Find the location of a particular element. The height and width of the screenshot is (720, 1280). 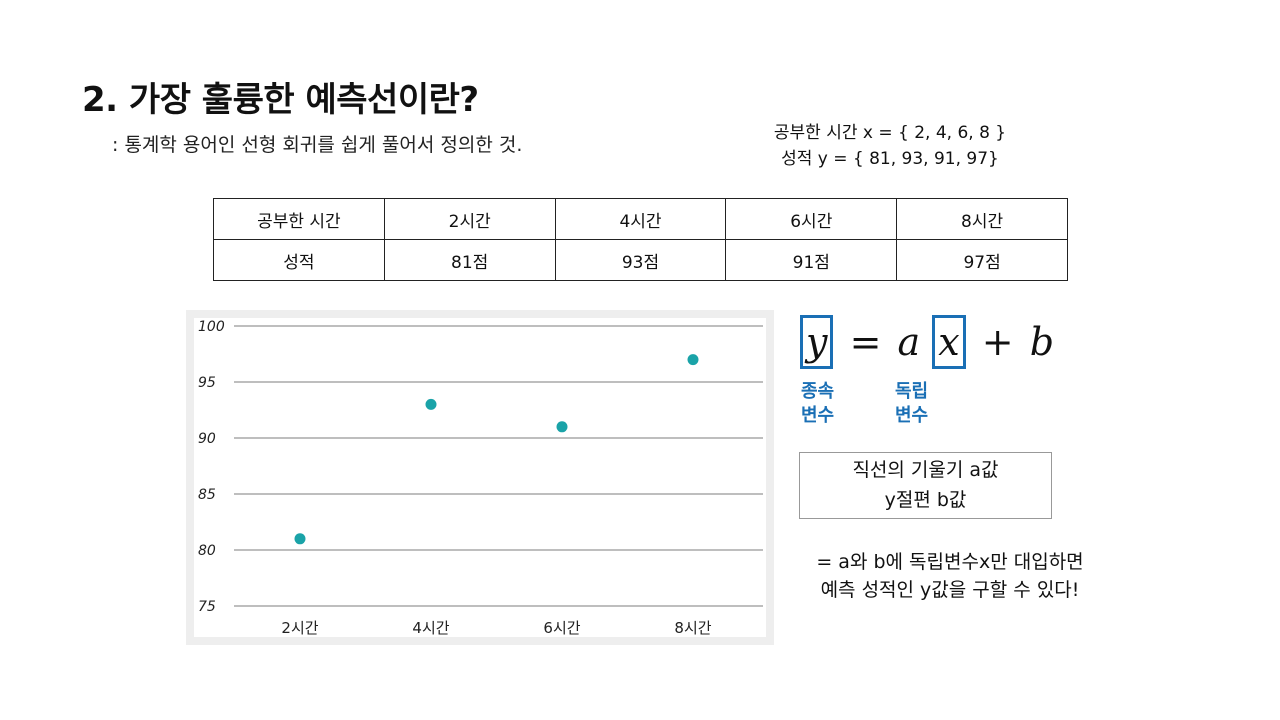

table-row-hours: 공부한 시간 2시간 4시간 6시간 8시간 is located at coordinates (640, 219).